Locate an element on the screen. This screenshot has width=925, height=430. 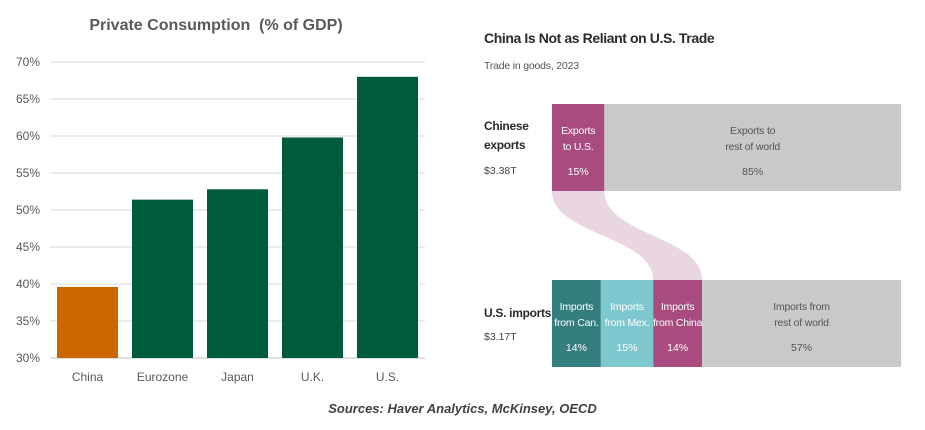
chart-title: Private Consumption (% of GDP) is located at coordinates (215, 25).